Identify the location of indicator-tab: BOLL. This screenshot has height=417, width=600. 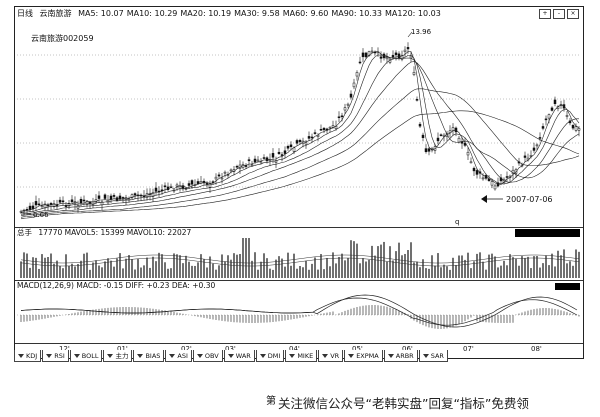
(86, 356).